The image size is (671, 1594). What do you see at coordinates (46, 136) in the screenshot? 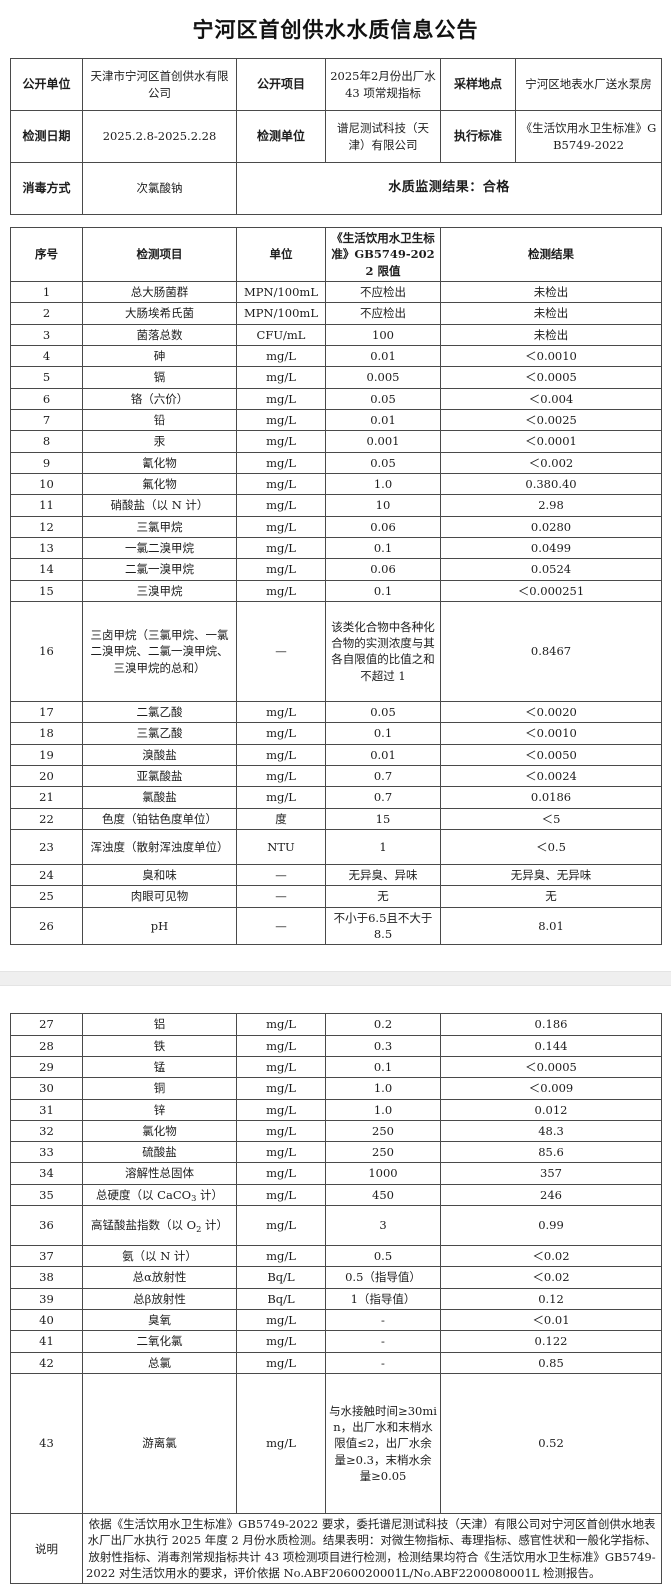
I see `info-label-test-date: 检测日期` at bounding box center [46, 136].